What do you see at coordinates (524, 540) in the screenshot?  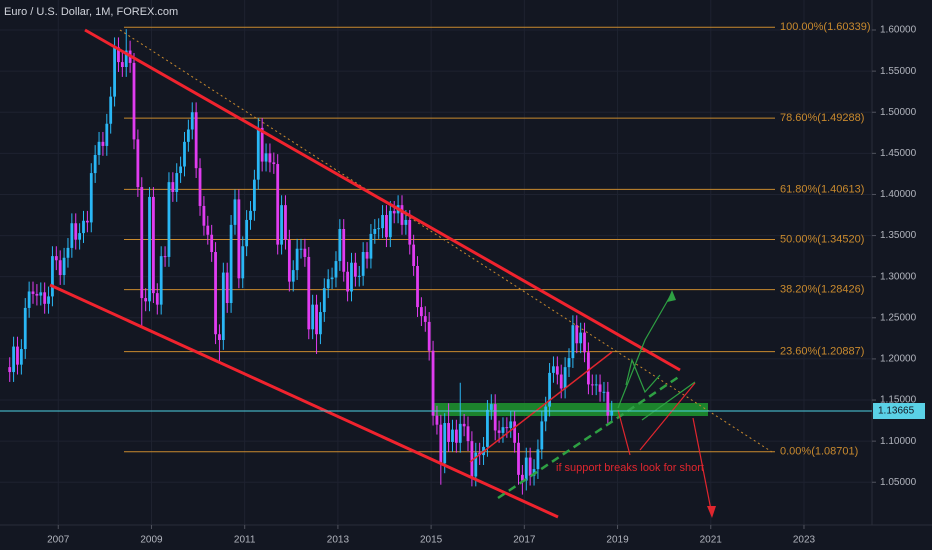 I see `x-tick-label: 2017` at bounding box center [524, 540].